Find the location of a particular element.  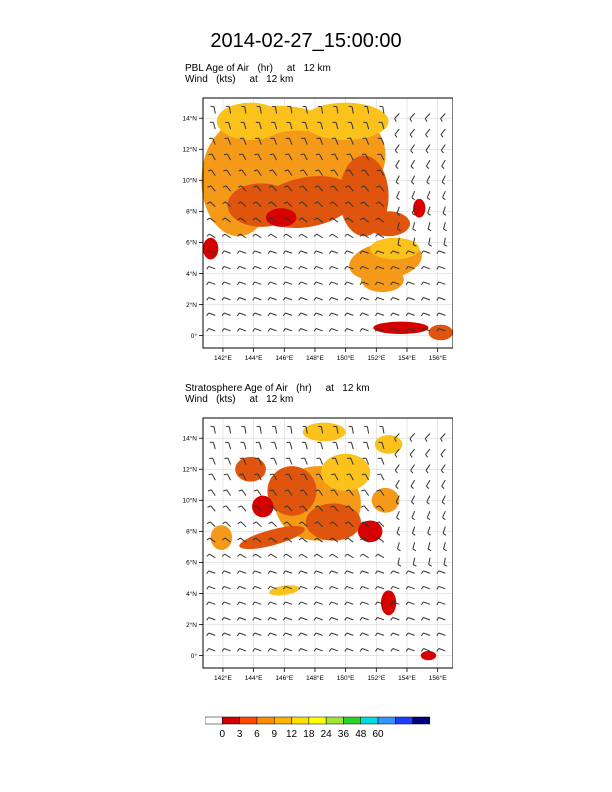

panel-1-frame is located at coordinates (327, 223).